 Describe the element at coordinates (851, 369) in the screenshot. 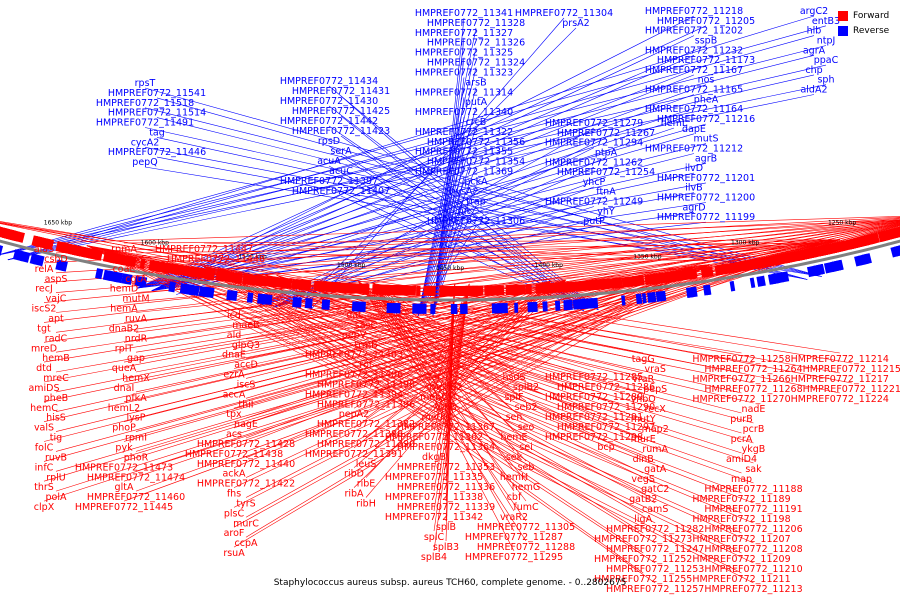

I see `gene-label: HMPREF0772_11215` at that location.